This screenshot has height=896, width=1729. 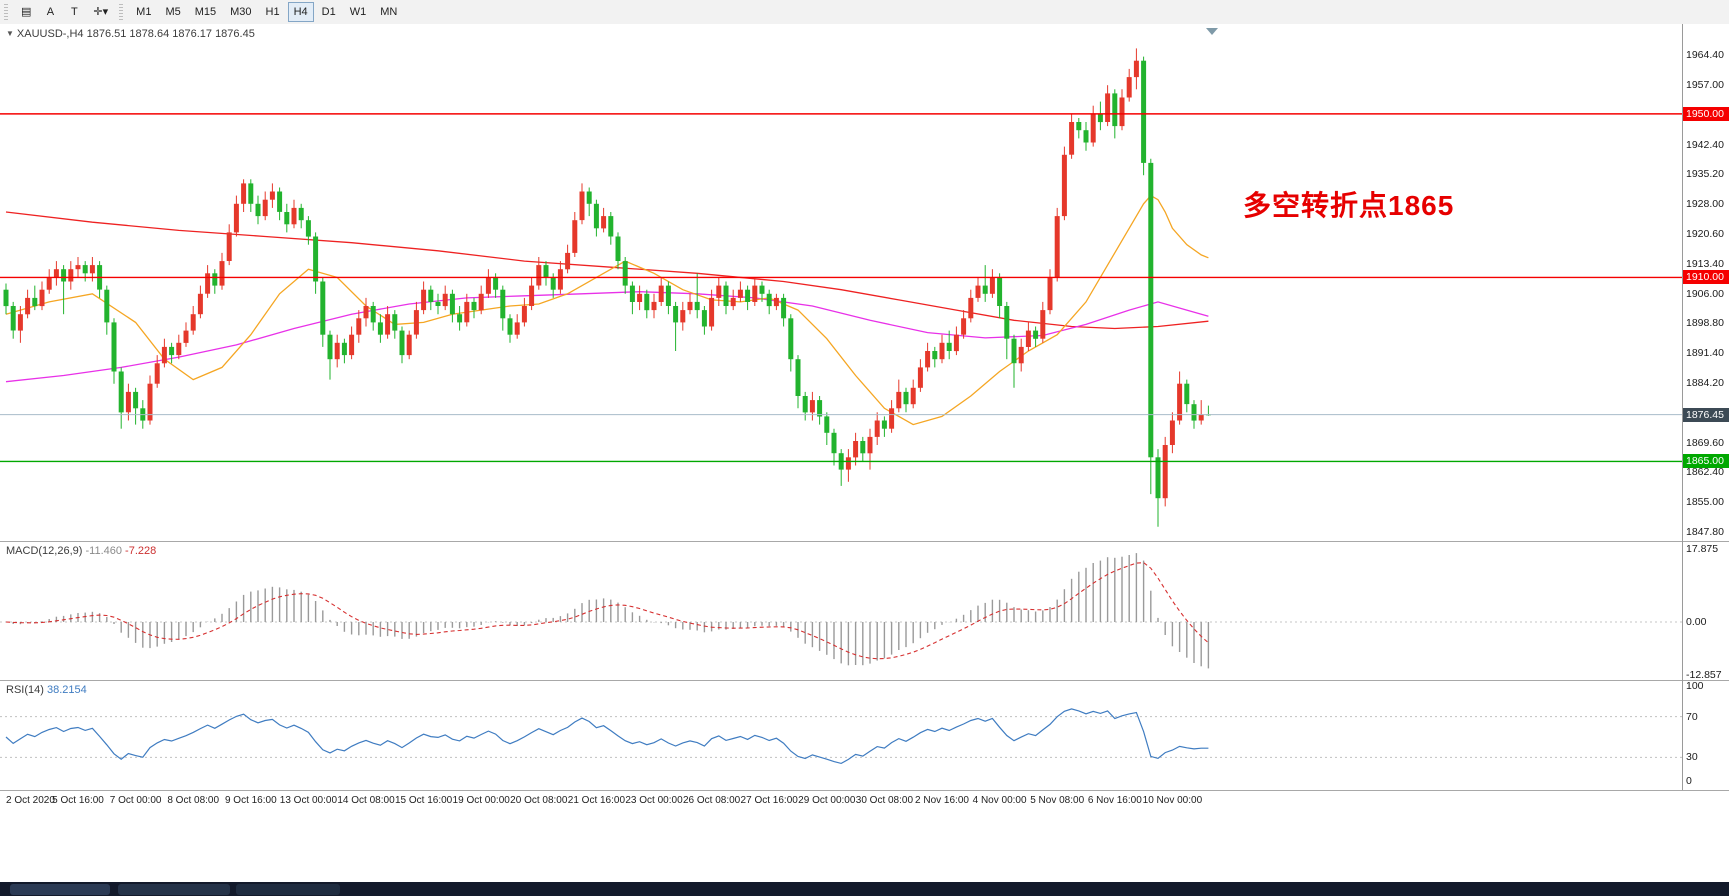 What do you see at coordinates (143, 12) in the screenshot?
I see `timeframe-m1-button: M1` at bounding box center [143, 12].